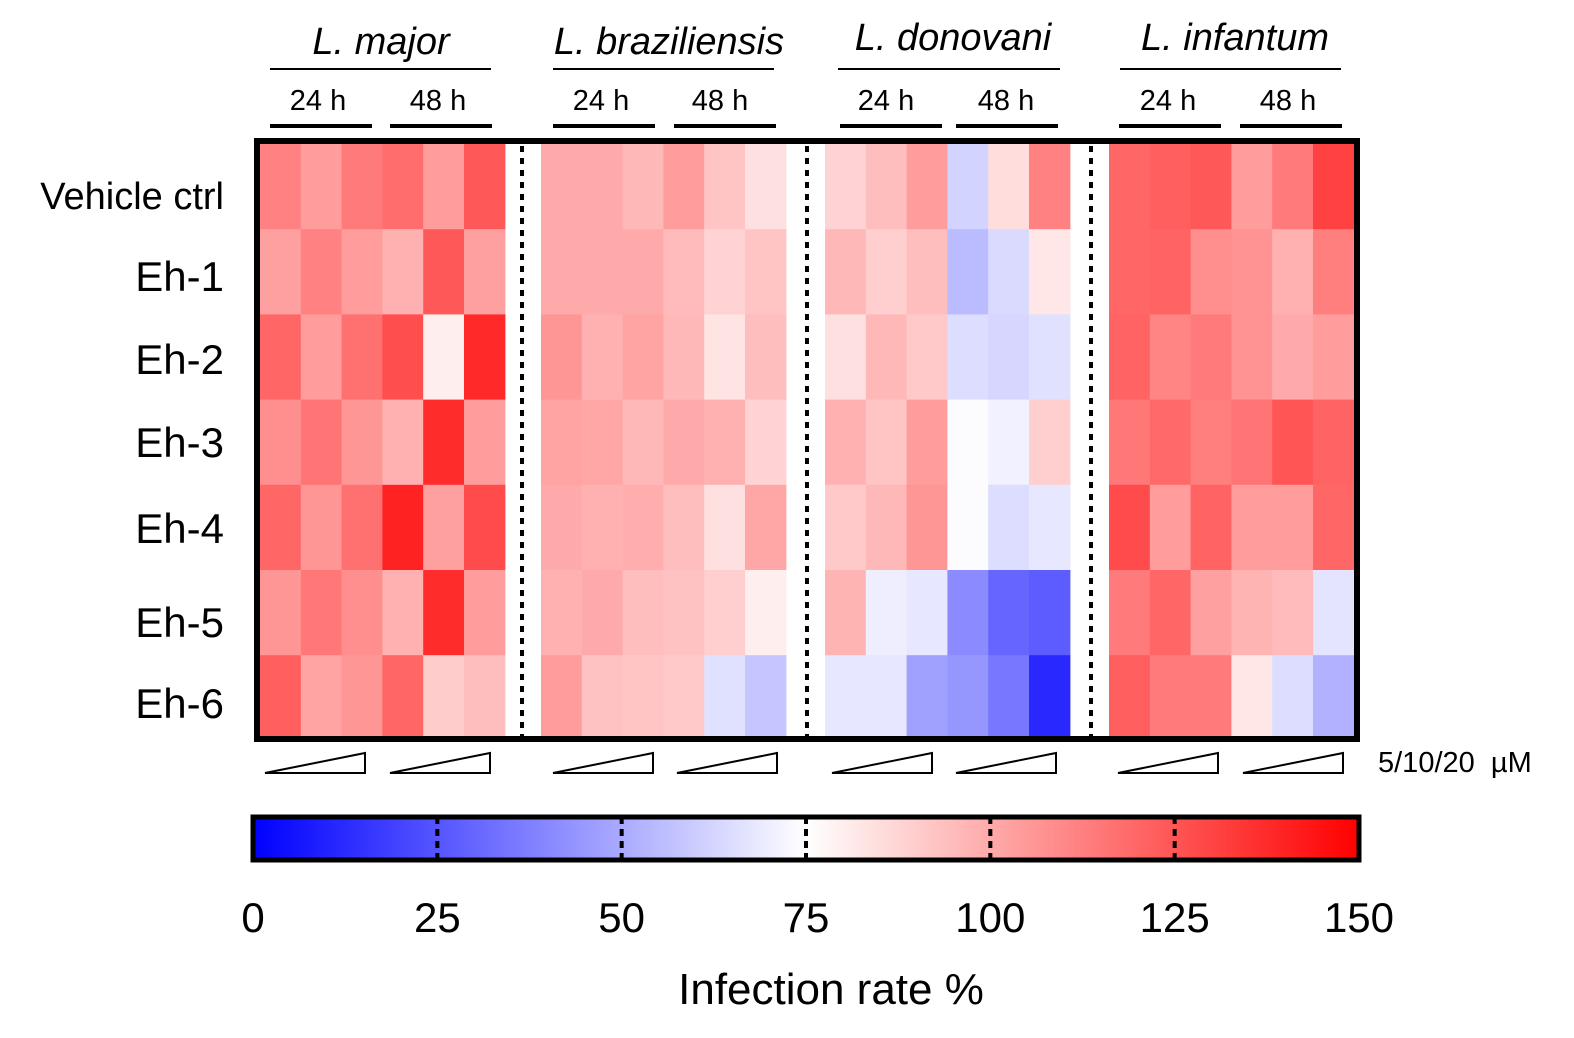  Describe the element at coordinates (766, 698) in the screenshot. I see `heatmap-cell-s1-r6-c5` at that location.